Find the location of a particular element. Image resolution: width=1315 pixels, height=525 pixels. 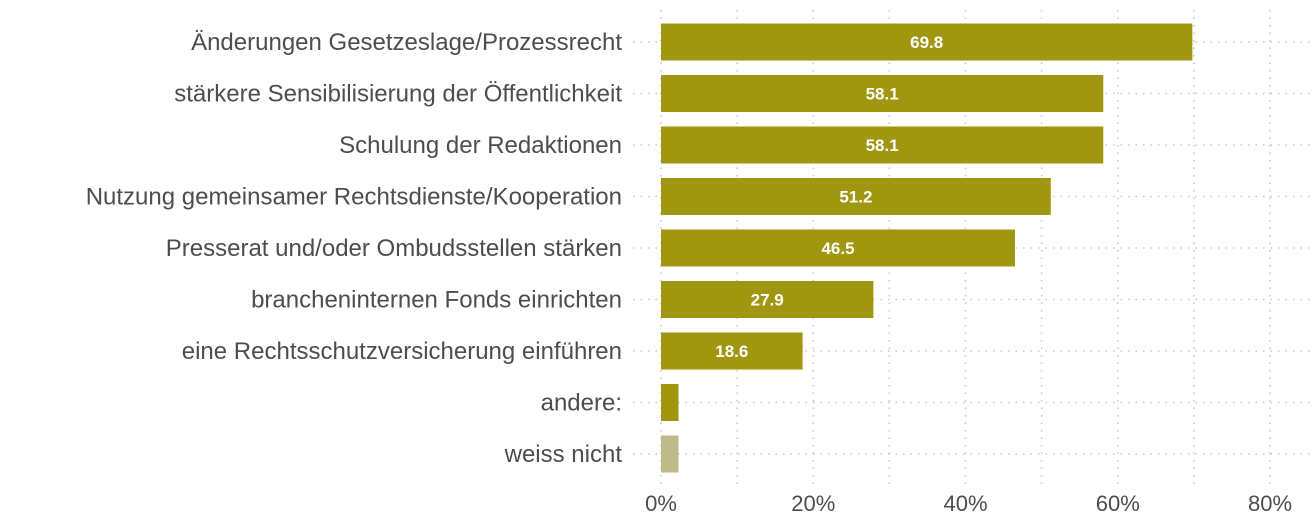

category-label: andere: is located at coordinates (581, 403).